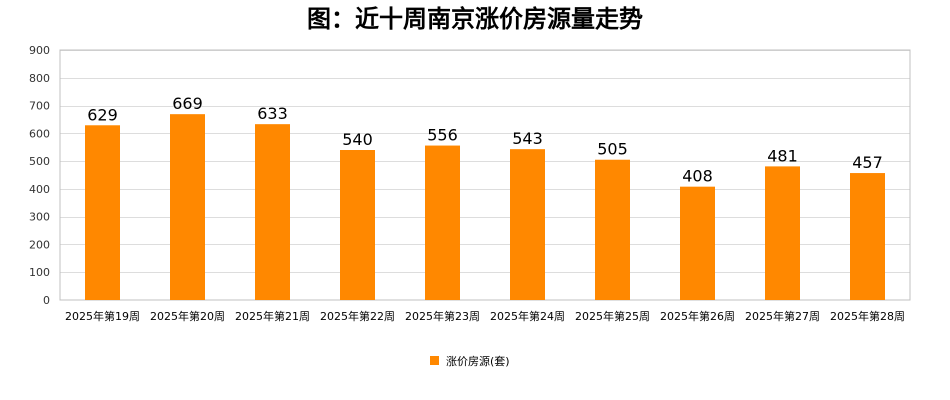  I want to click on x-tick-label: 2025年第26周, so click(697, 316).